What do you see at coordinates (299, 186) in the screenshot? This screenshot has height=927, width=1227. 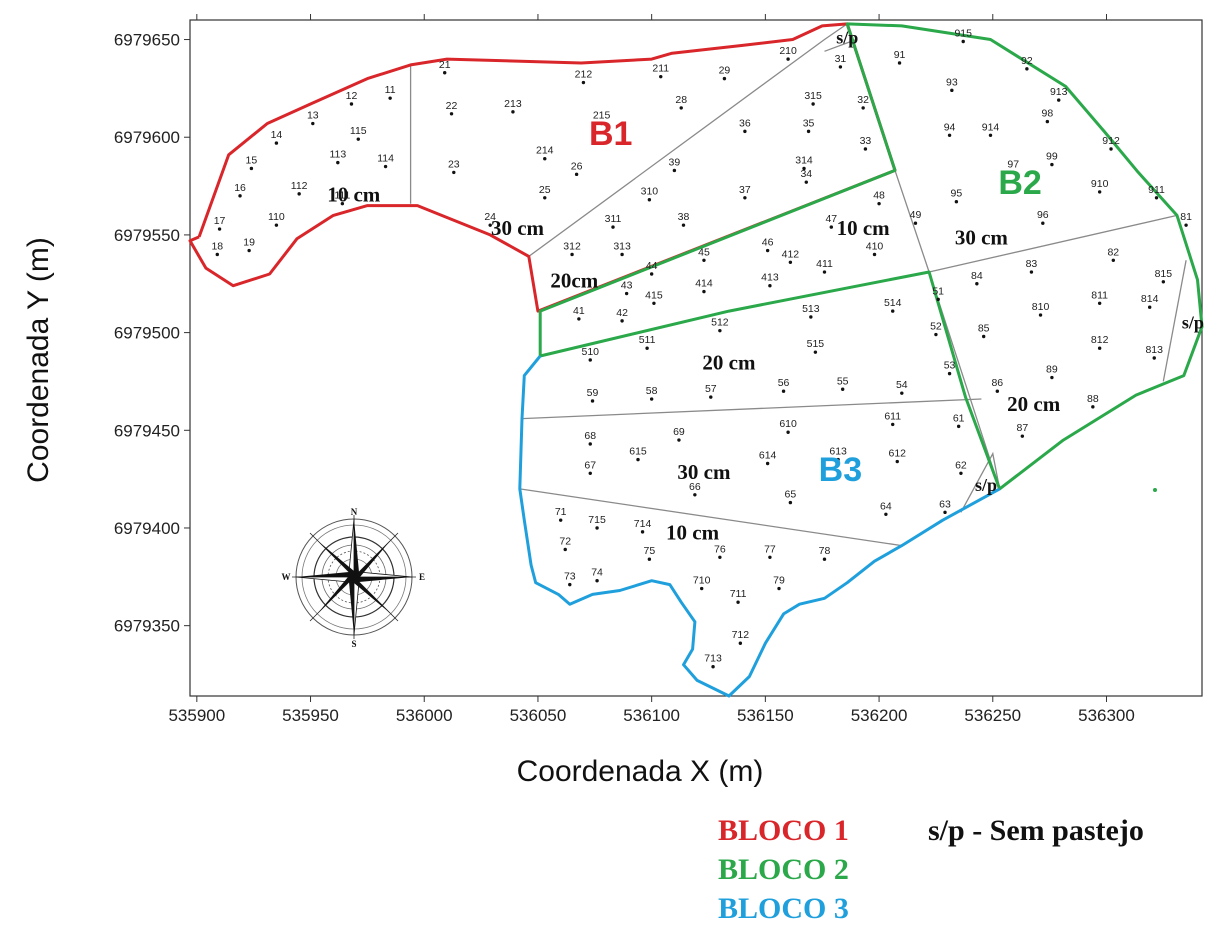 I see `sampling-point-label: 112` at bounding box center [299, 186].